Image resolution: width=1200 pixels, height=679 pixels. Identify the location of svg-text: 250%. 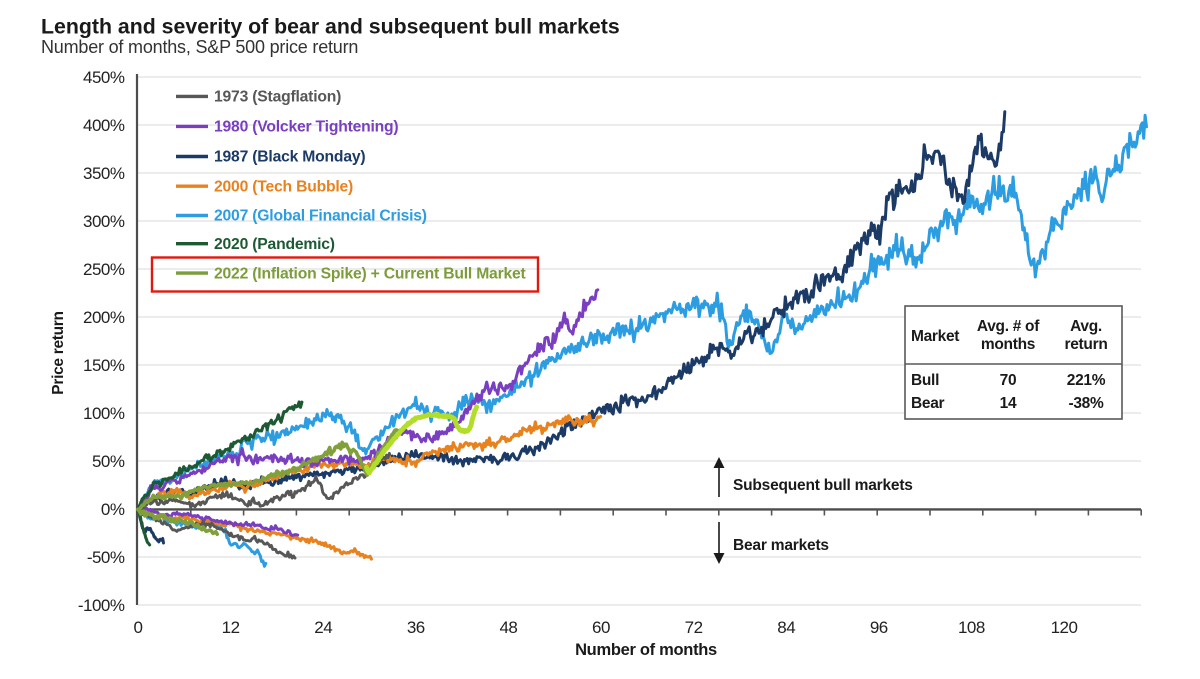
(104, 269).